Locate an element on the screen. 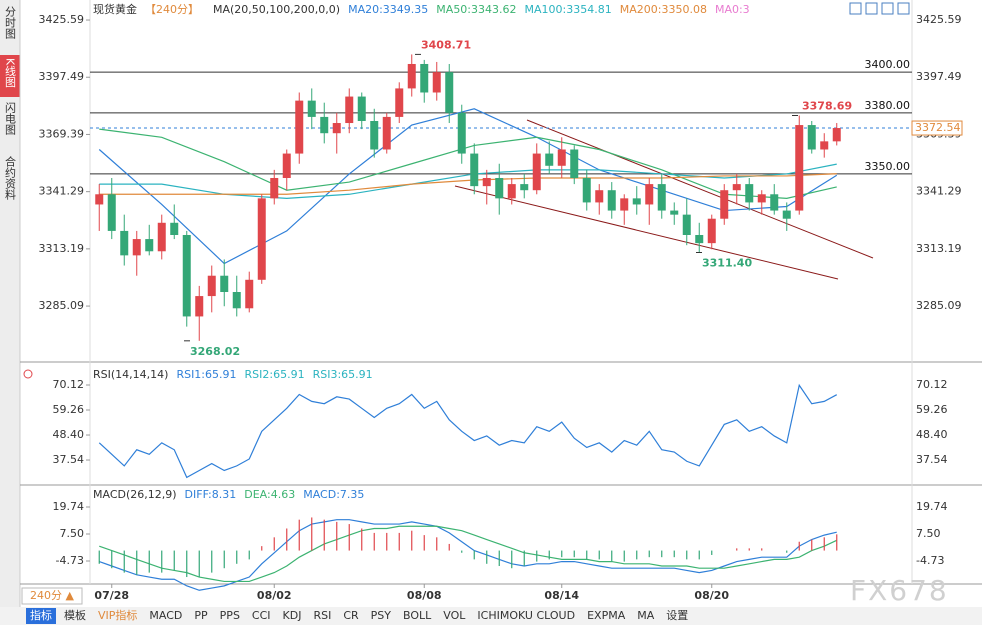 Image resolution: width=982 pixels, height=625 pixels. toolbar-item: MACD is located at coordinates (165, 615).